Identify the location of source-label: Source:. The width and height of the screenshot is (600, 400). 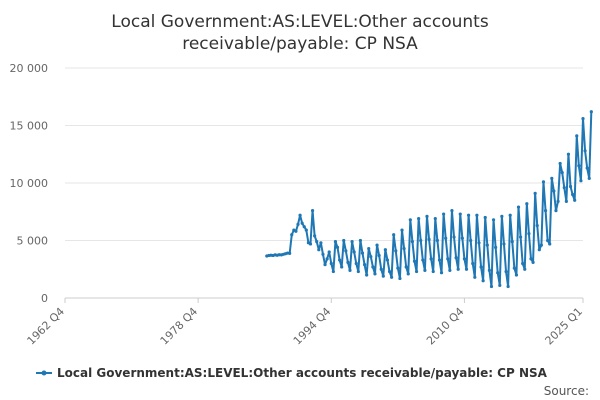
(566, 391).